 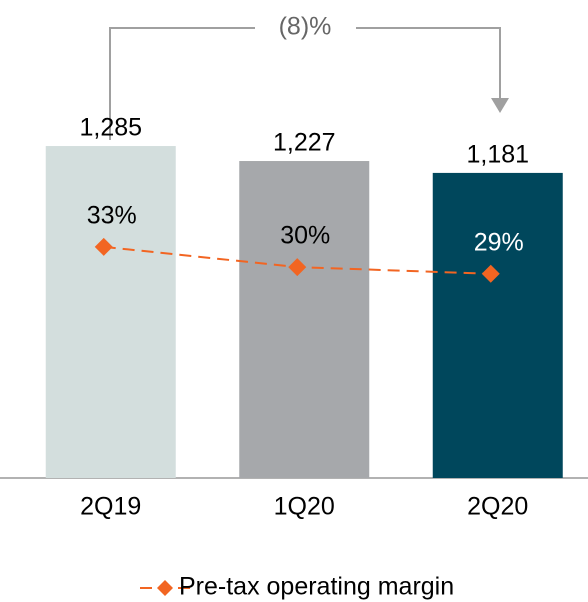 What do you see at coordinates (497, 507) in the screenshot?
I see `x-tick-label: 2Q20` at bounding box center [497, 507].